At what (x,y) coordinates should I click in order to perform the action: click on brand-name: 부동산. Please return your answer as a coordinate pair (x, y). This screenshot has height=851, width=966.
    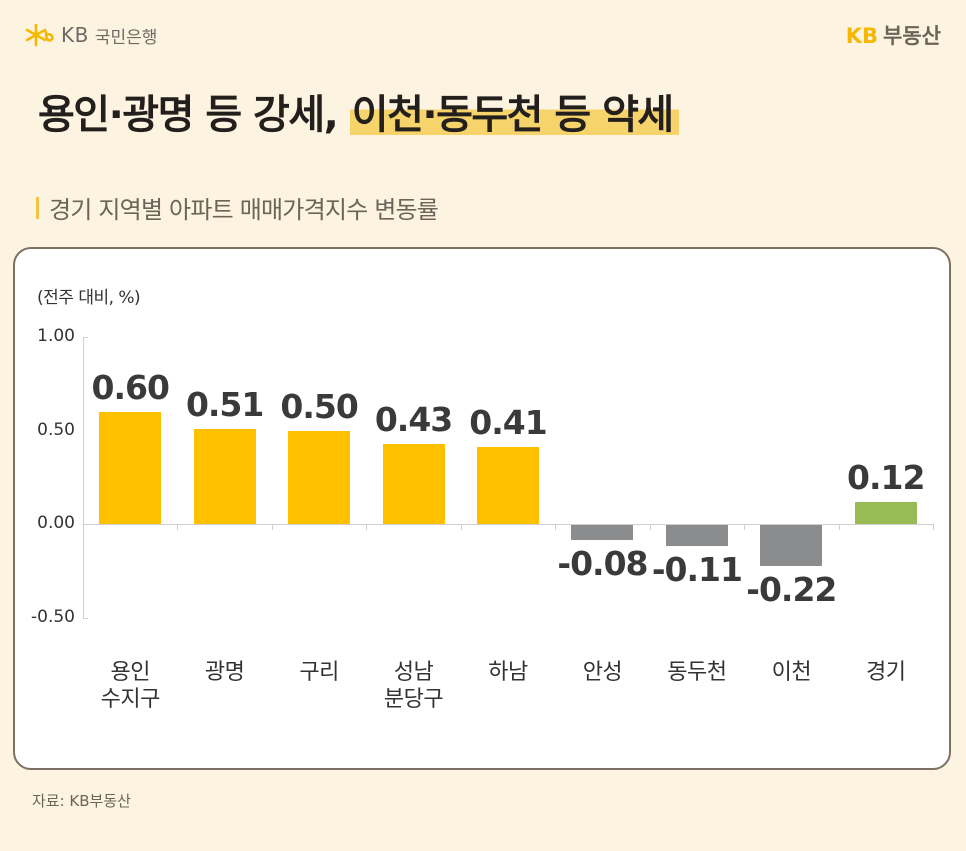
    Looking at the image, I should click on (912, 36).